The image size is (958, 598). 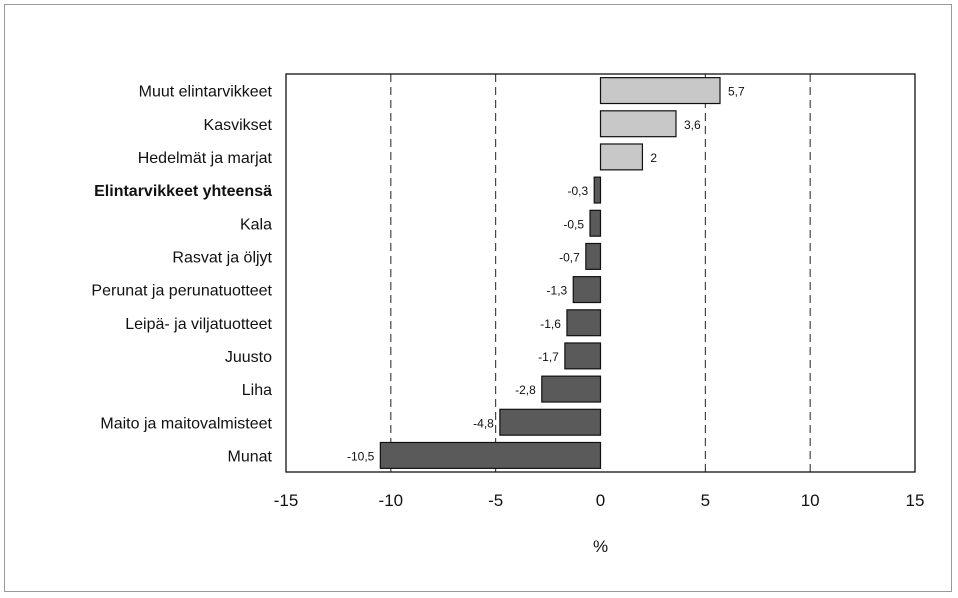 I want to click on category-label: Kala, so click(x=256, y=224).